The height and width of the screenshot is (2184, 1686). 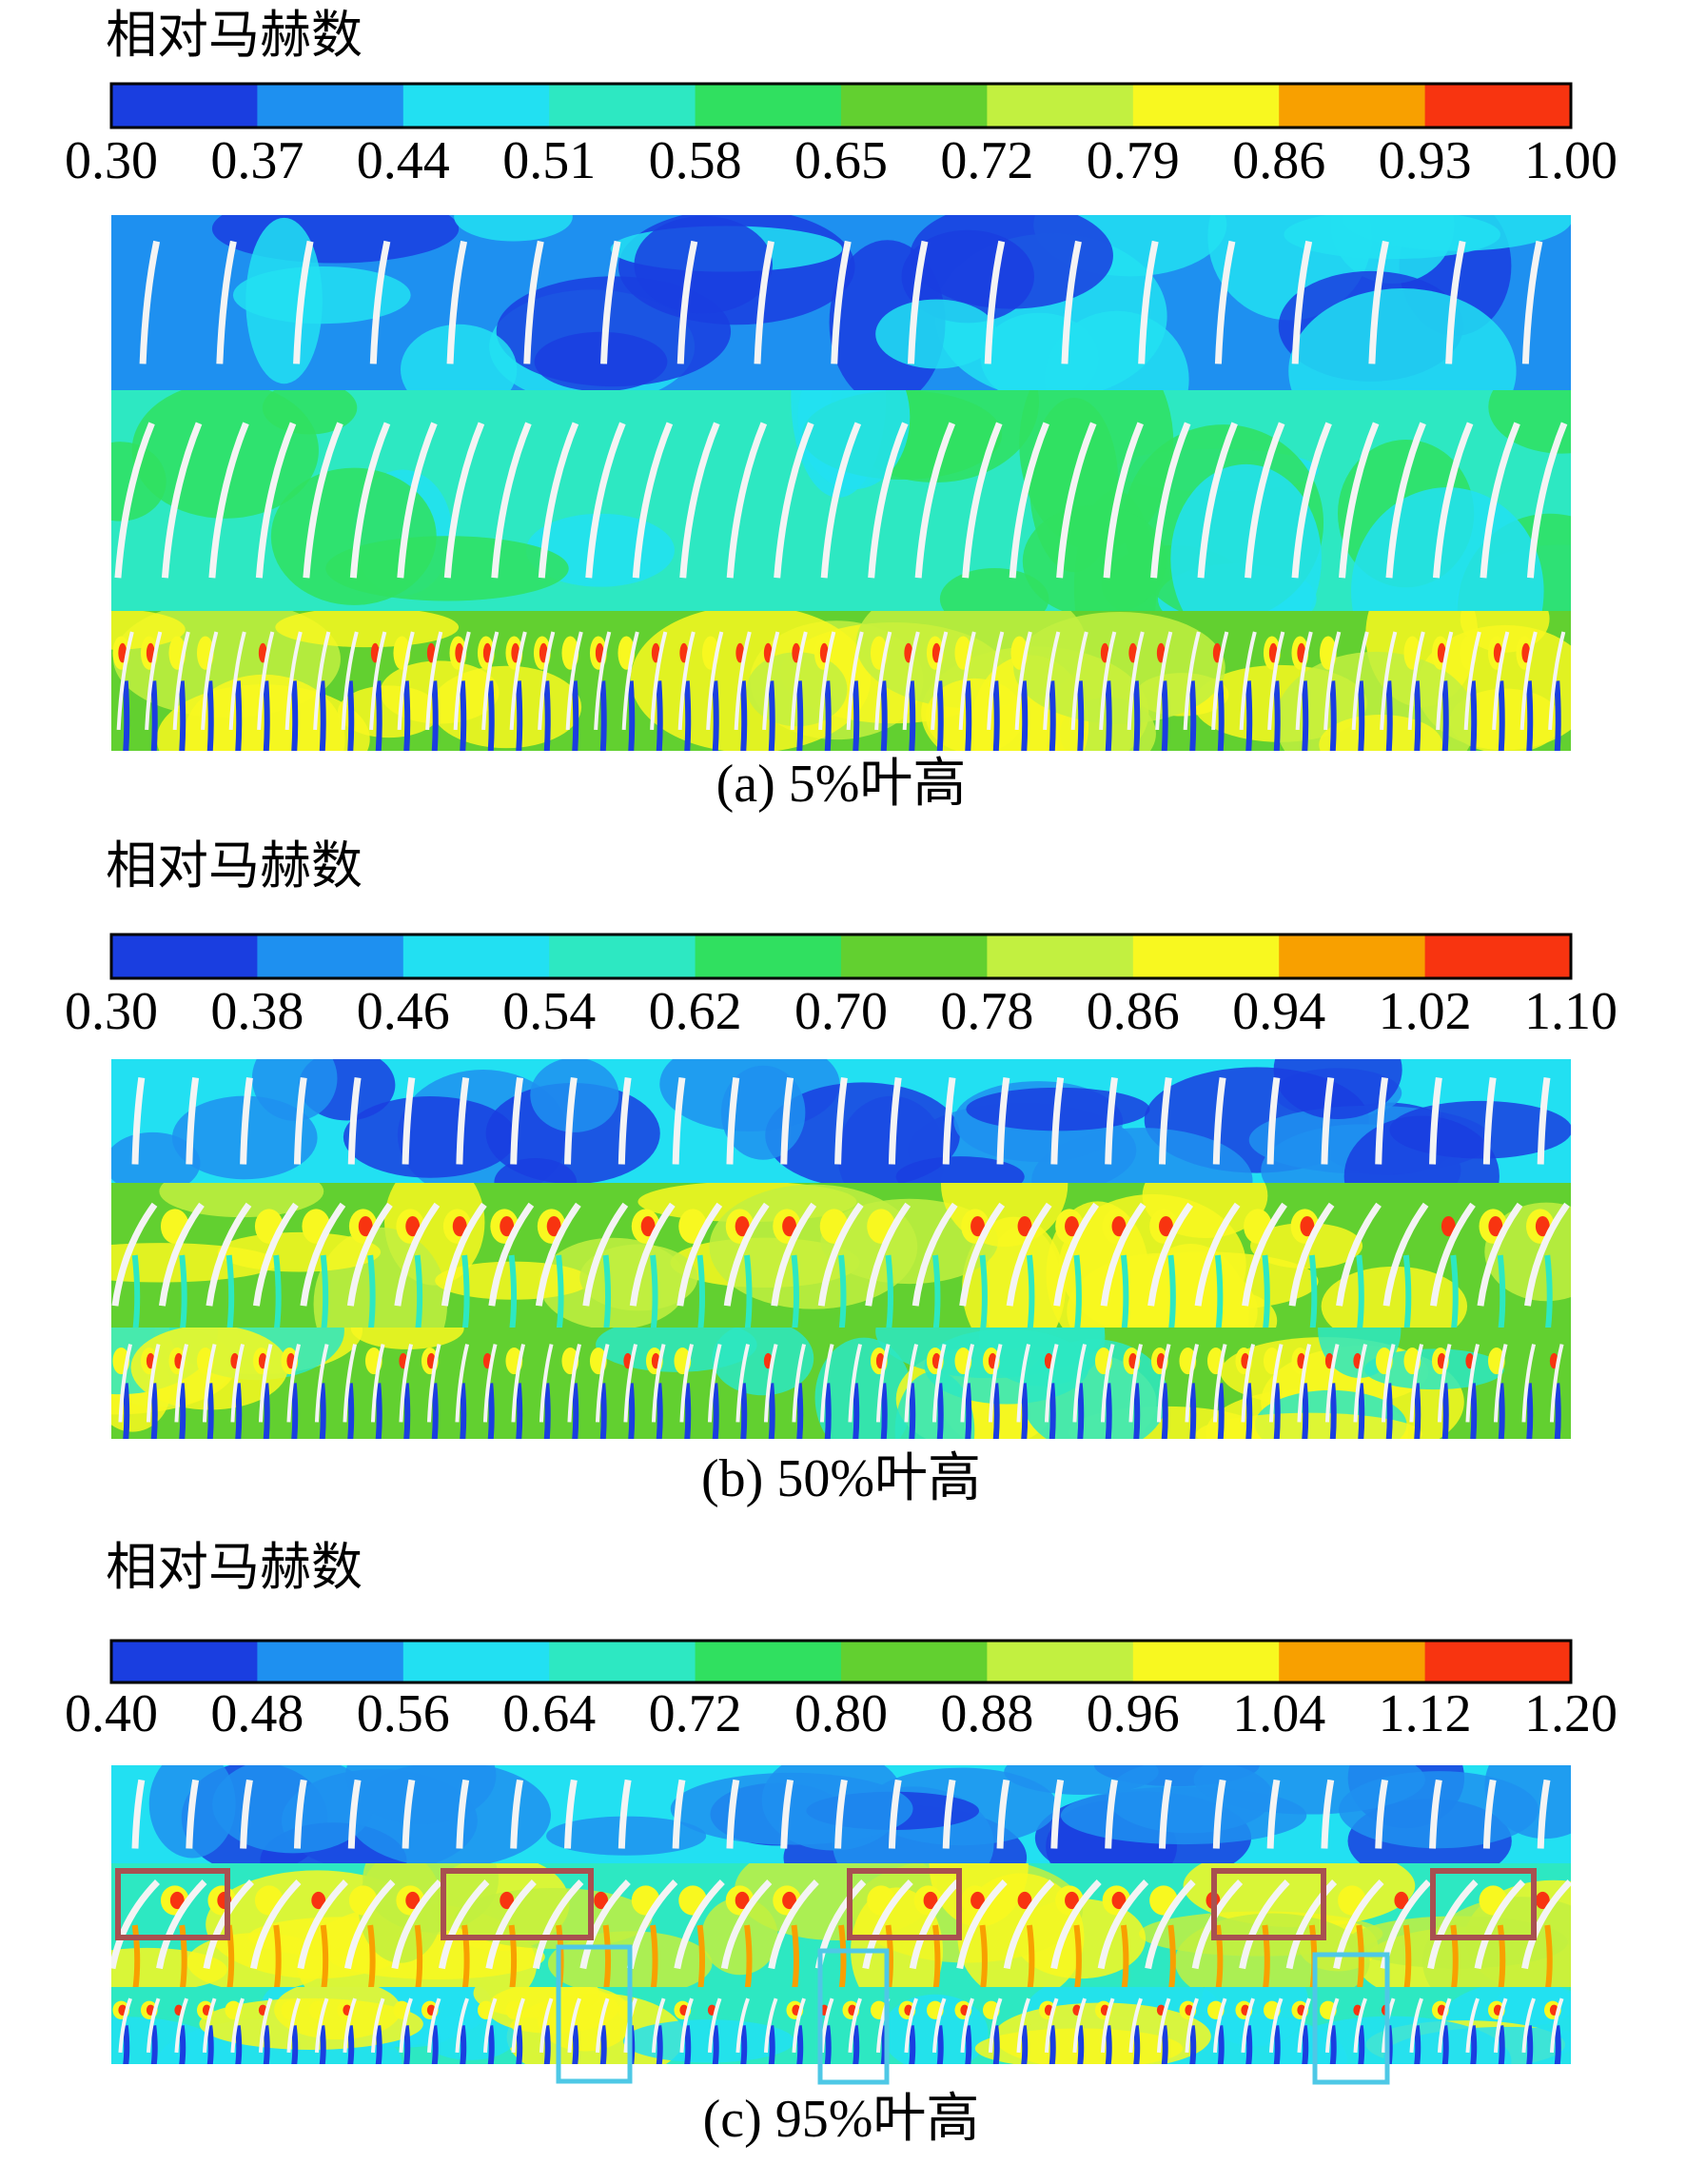 What do you see at coordinates (695, 1713) in the screenshot?
I see `colorbar-tick-label: 0.72` at bounding box center [695, 1713].